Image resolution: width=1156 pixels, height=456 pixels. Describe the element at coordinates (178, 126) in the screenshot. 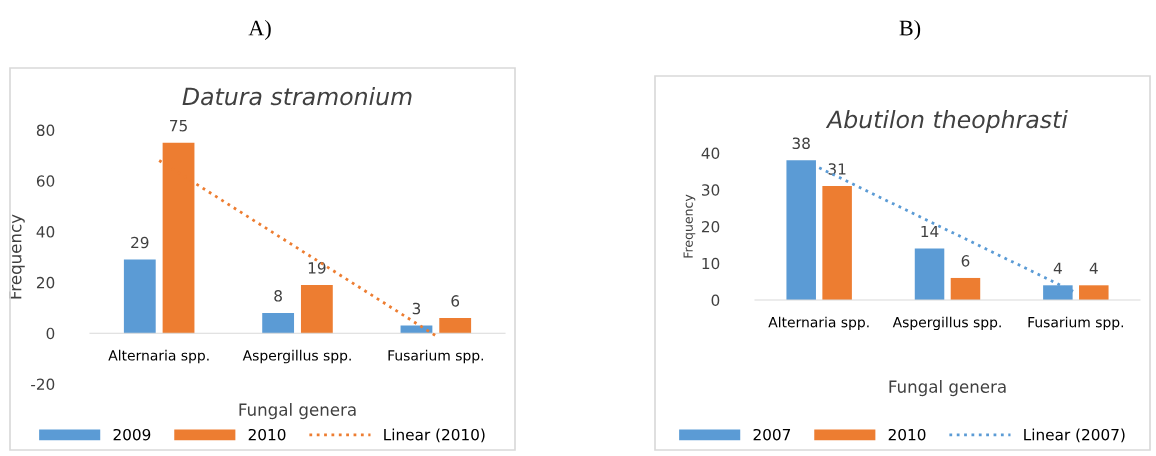

I see `data-label: 75` at that location.